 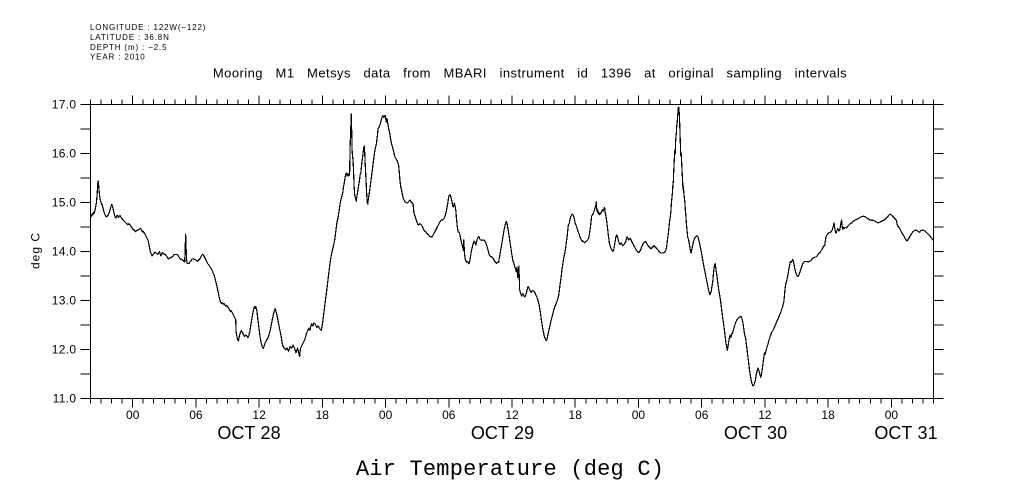 What do you see at coordinates (64, 252) in the screenshot?
I see `svg-text: 14.0` at bounding box center [64, 252].